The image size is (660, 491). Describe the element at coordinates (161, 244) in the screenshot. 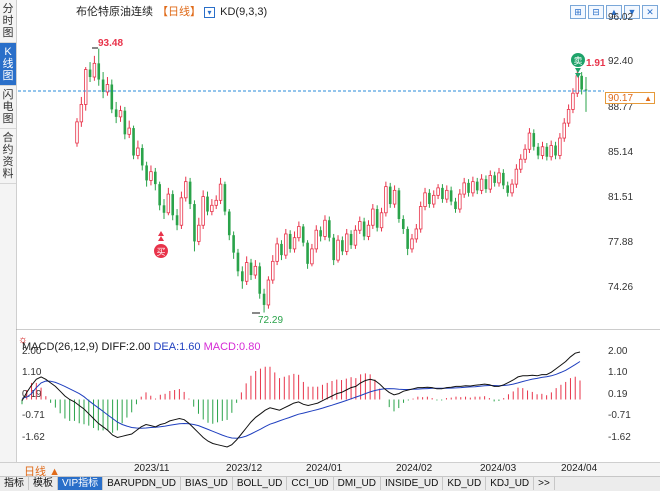

I see `buy-signal: 买` at that location.